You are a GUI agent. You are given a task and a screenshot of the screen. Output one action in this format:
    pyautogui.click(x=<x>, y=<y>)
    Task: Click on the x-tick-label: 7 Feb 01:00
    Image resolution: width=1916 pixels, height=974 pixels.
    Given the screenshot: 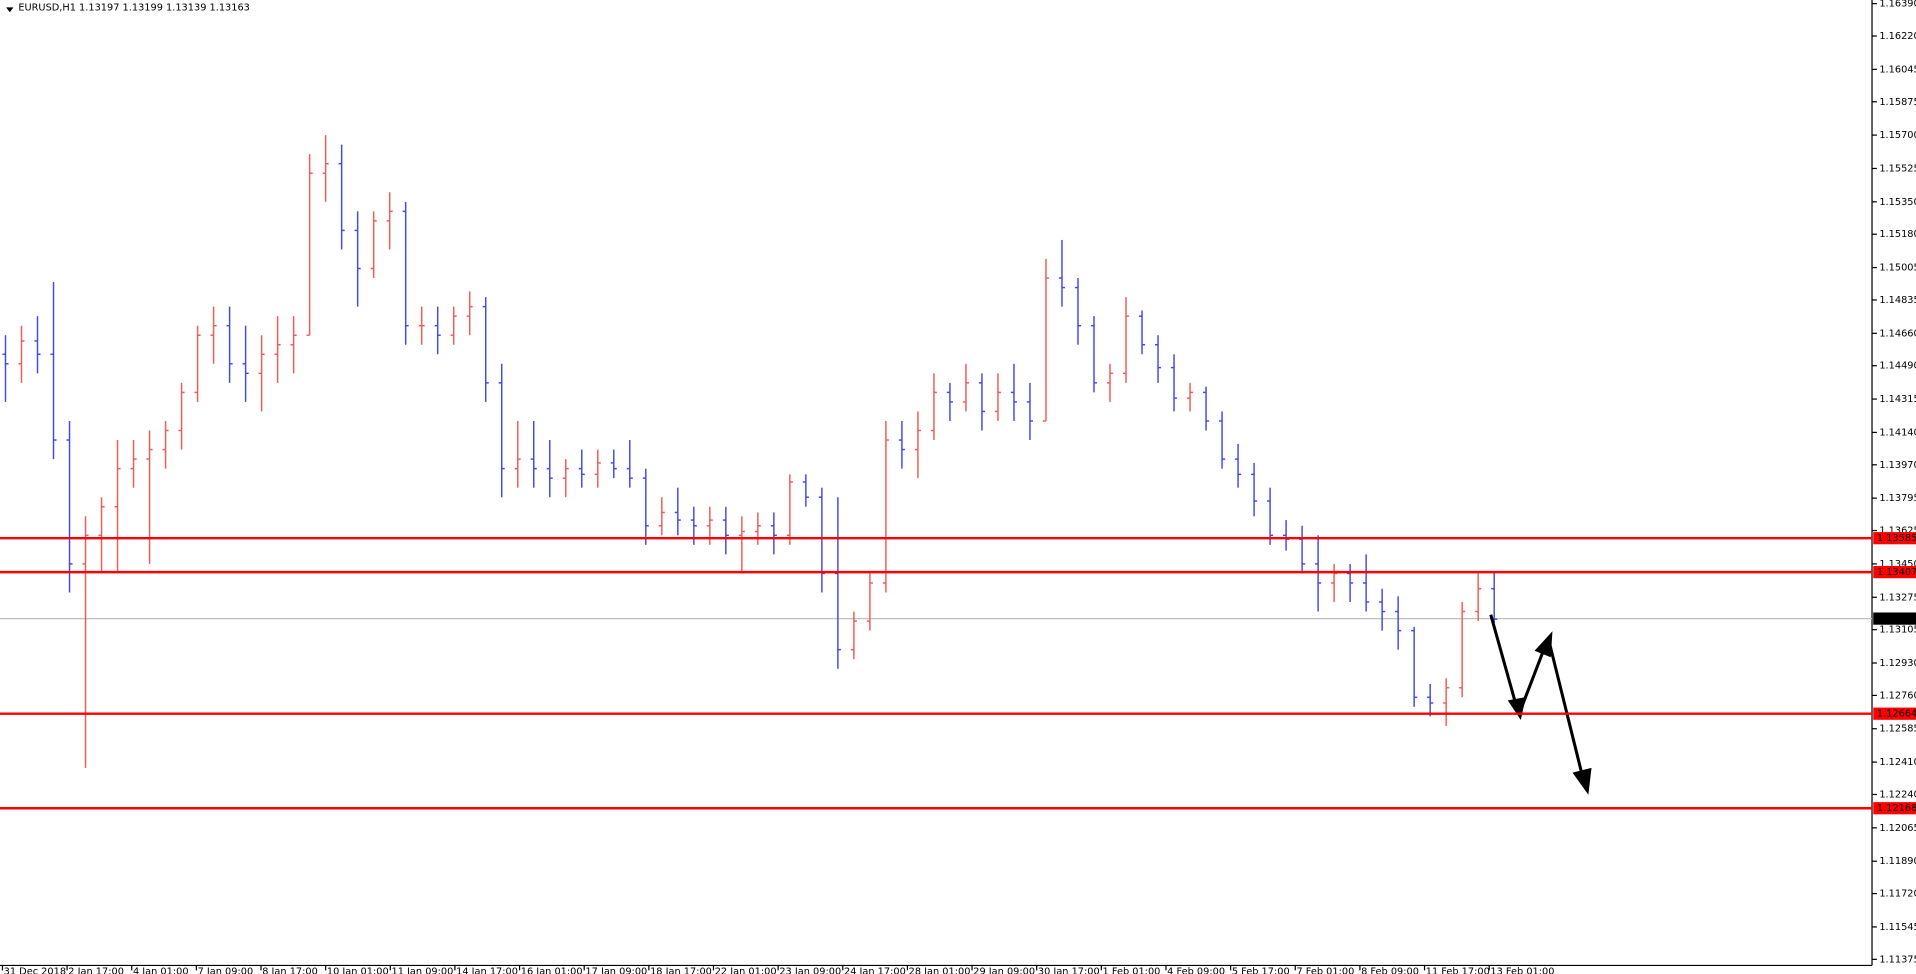 What is the action you would take?
    pyautogui.click(x=1325, y=970)
    